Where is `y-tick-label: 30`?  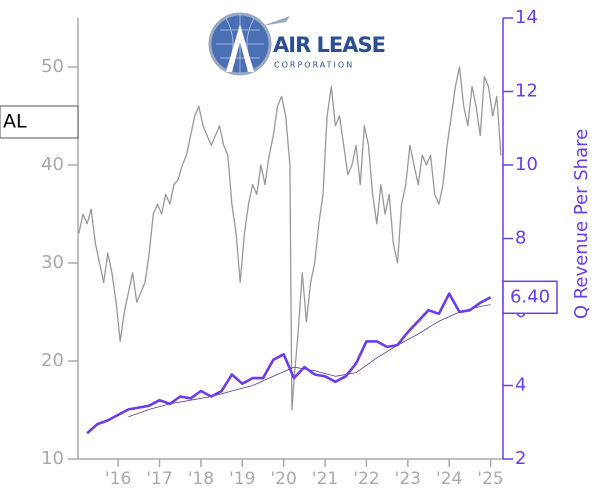
y-tick-label: 30 is located at coordinates (52, 262).